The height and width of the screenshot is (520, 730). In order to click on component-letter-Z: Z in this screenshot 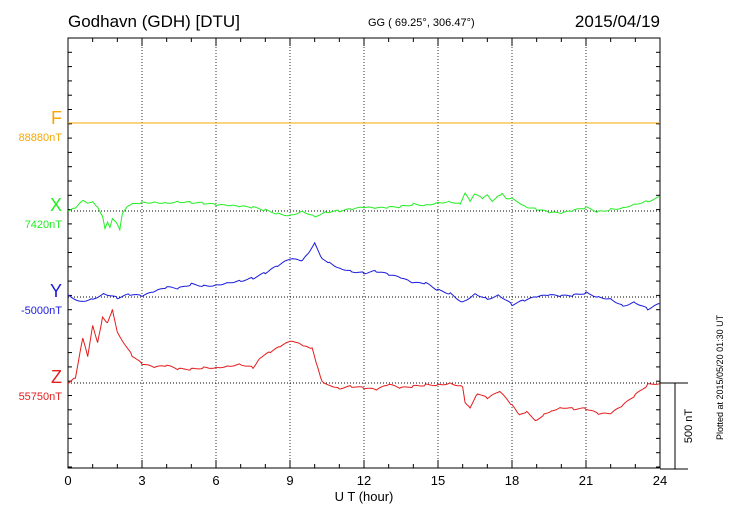, I will do `click(56, 377)`.